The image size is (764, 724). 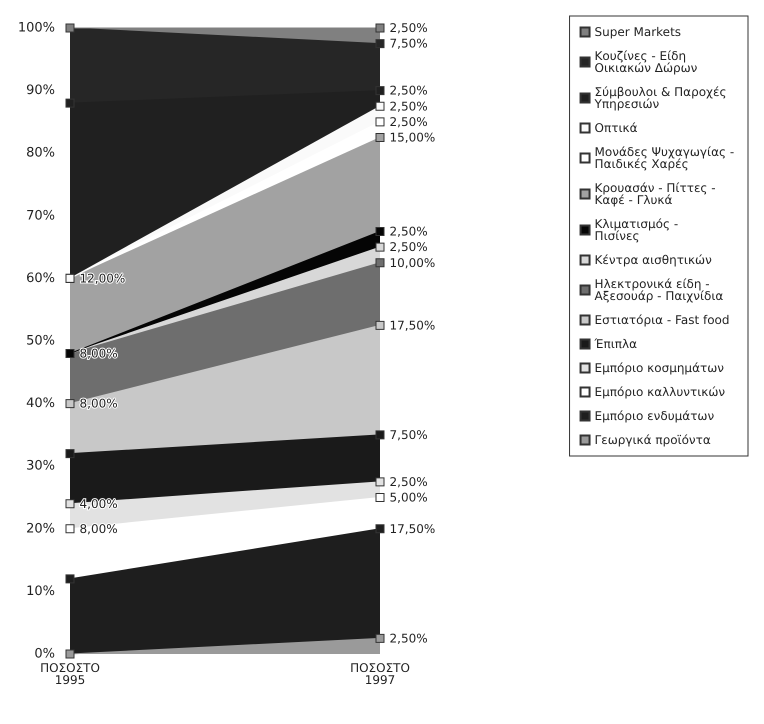 I want to click on legend-label: Εμπόριο ενδυμάτων, so click(x=654, y=416).